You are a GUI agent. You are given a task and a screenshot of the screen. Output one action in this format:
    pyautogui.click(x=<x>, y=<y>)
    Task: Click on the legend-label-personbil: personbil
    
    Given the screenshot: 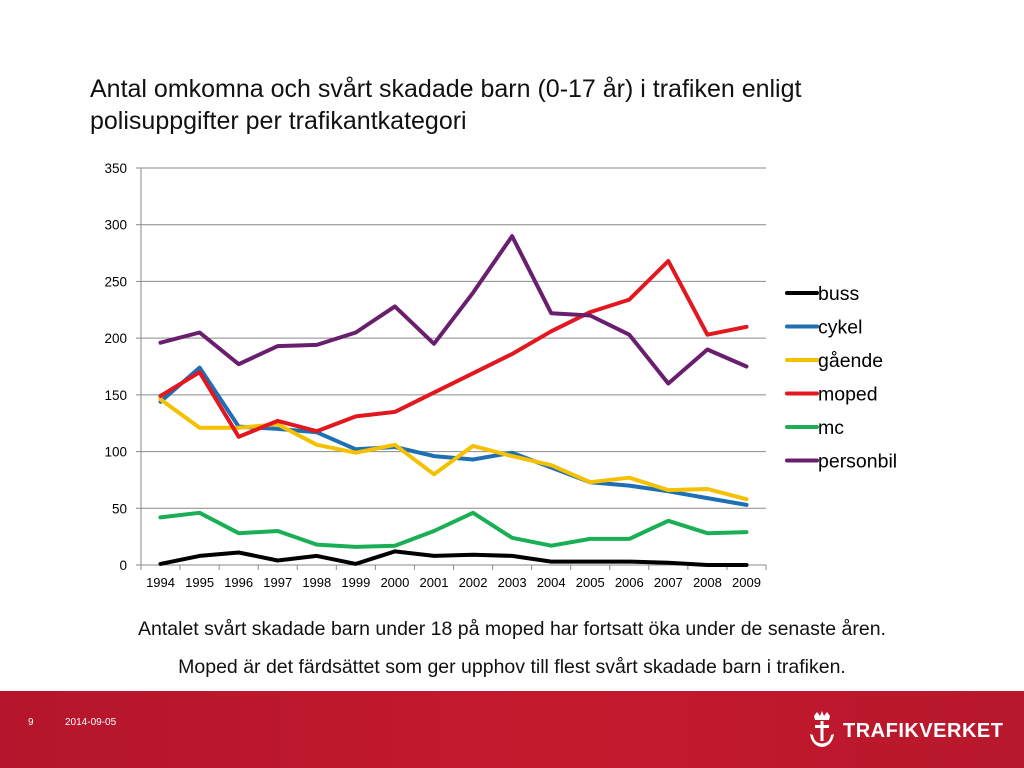 What is the action you would take?
    pyautogui.click(x=857, y=462)
    